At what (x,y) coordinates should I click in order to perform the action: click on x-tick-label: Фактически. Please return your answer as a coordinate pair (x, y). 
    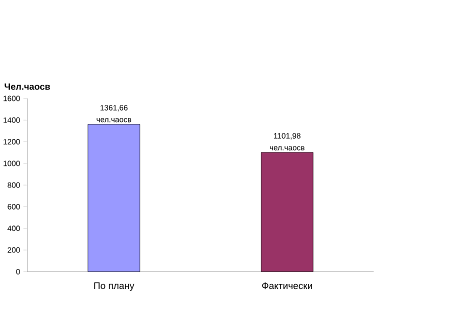
    Looking at the image, I should click on (287, 286).